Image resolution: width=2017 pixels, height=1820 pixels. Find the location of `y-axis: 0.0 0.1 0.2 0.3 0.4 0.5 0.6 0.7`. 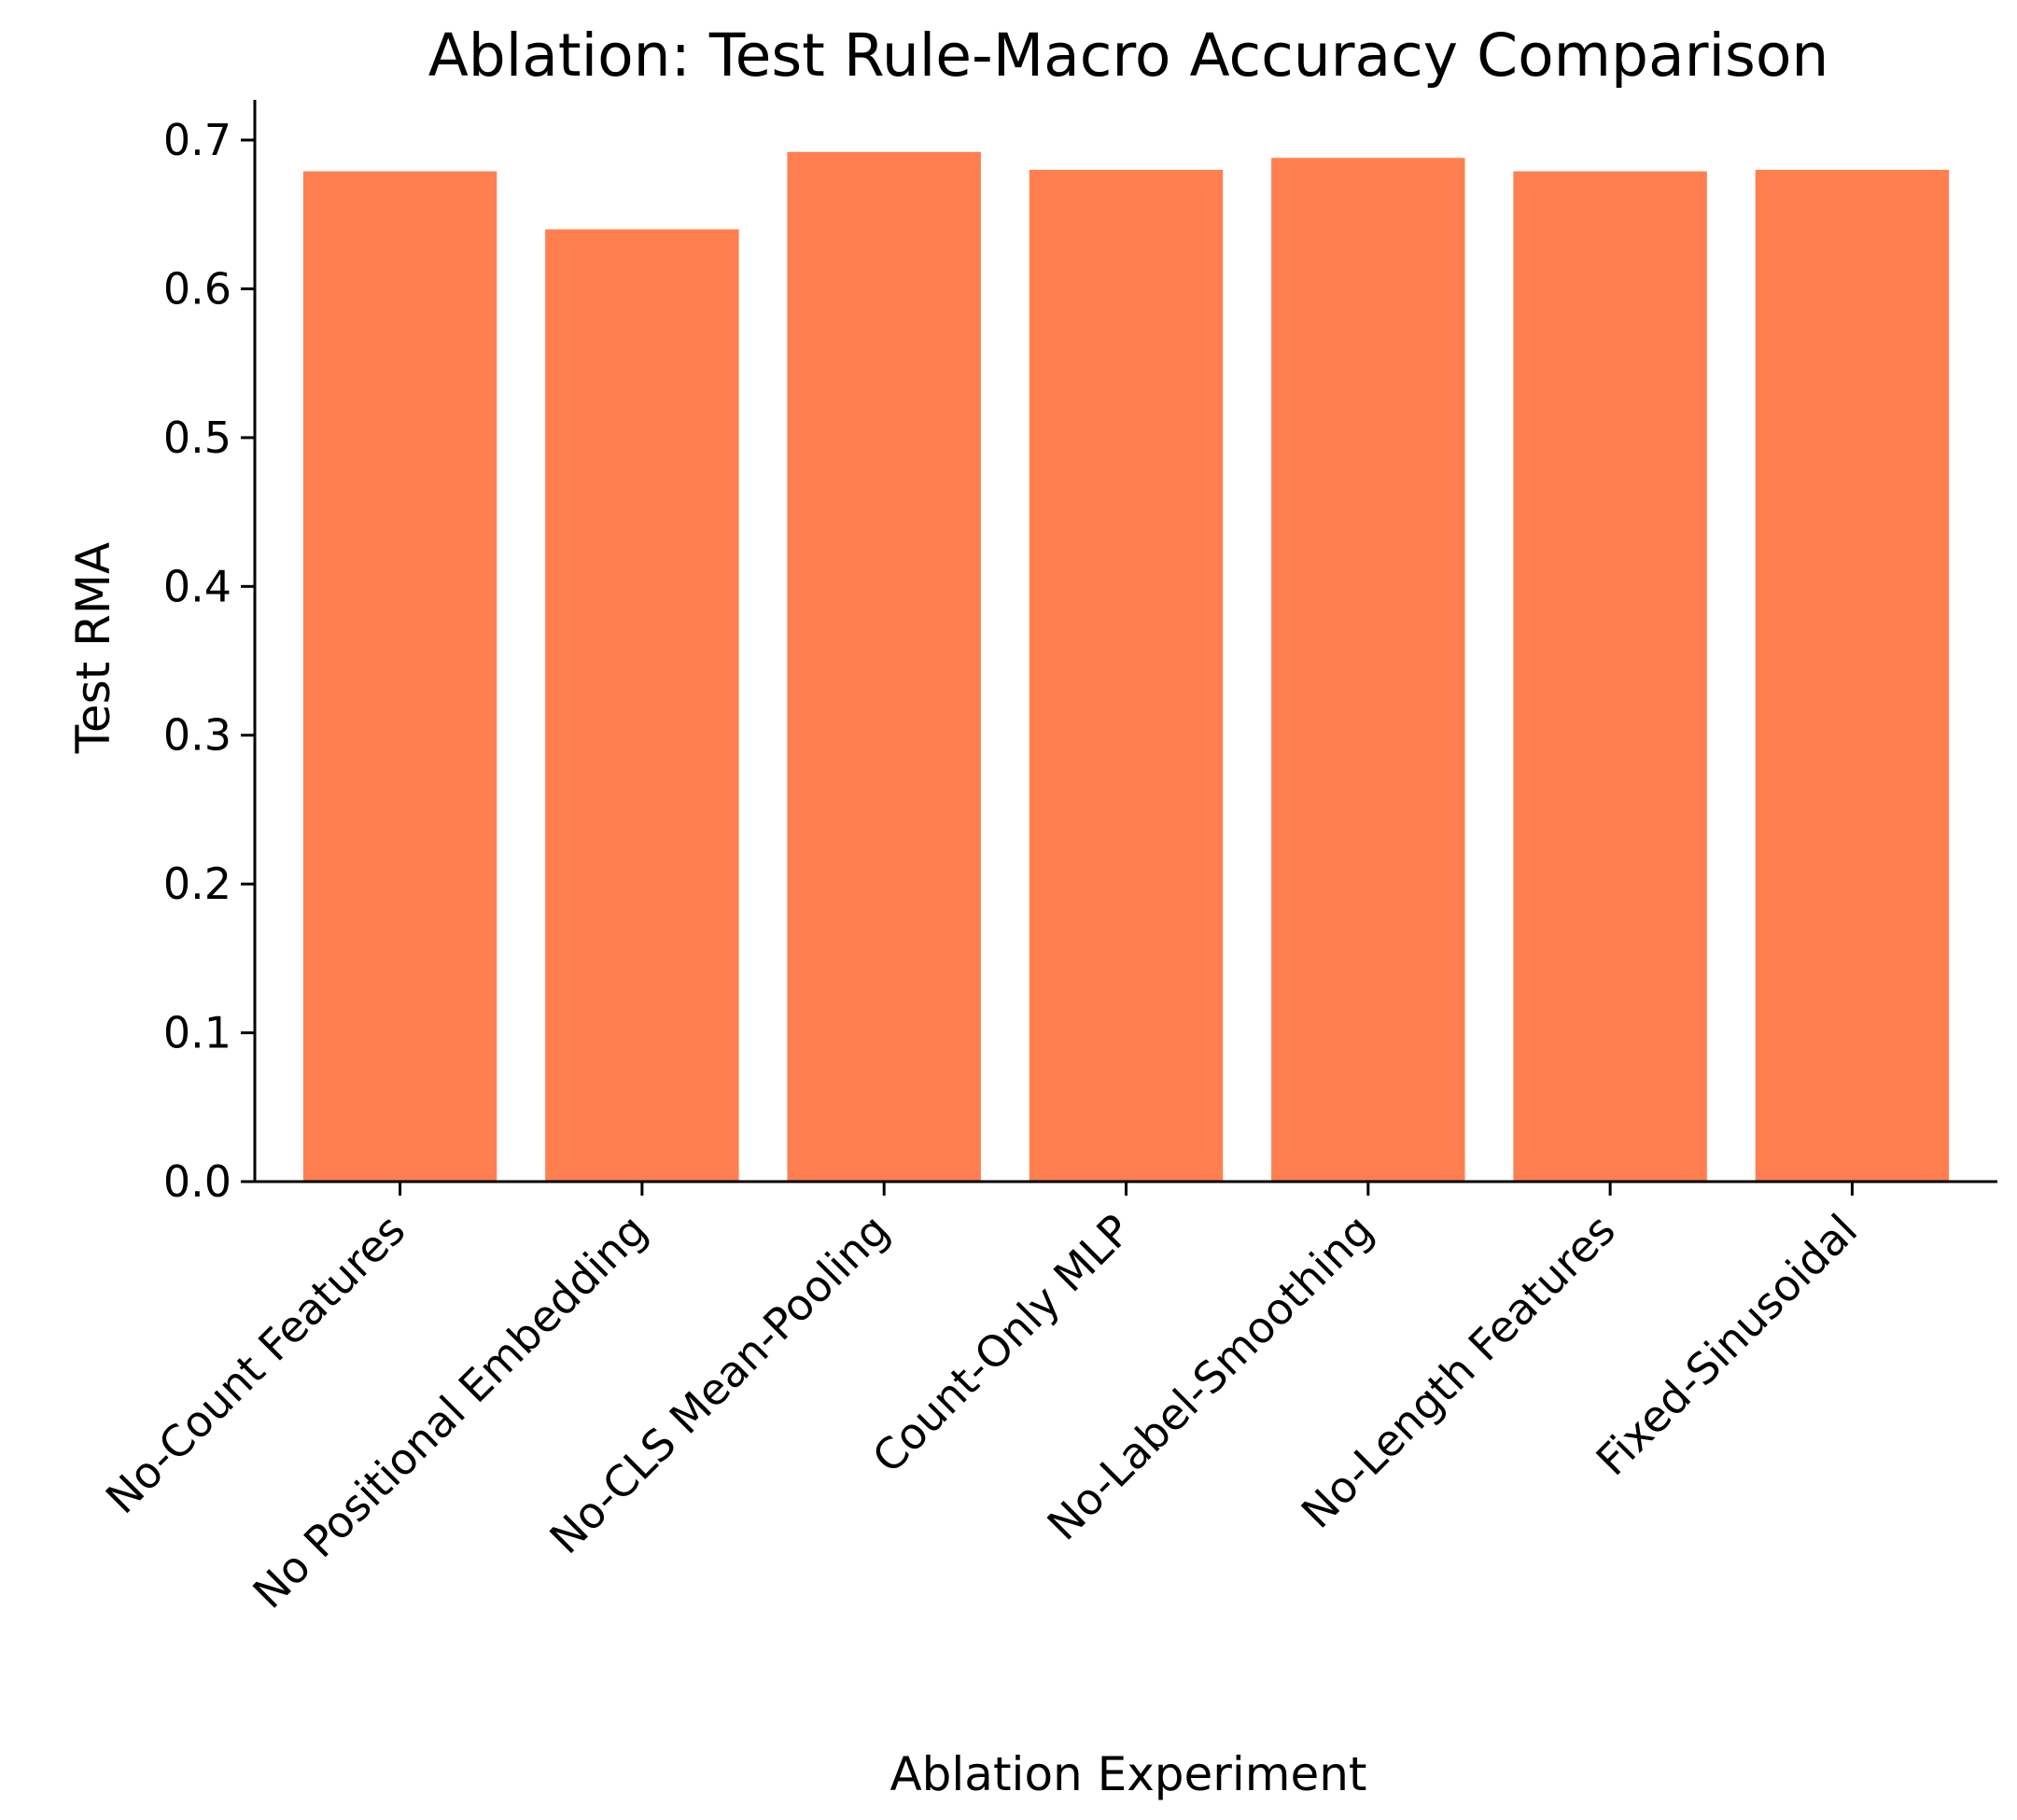

y-axis: 0.0 0.1 0.2 0.3 0.4 0.5 0.6 0.7 is located at coordinates (210, 653).